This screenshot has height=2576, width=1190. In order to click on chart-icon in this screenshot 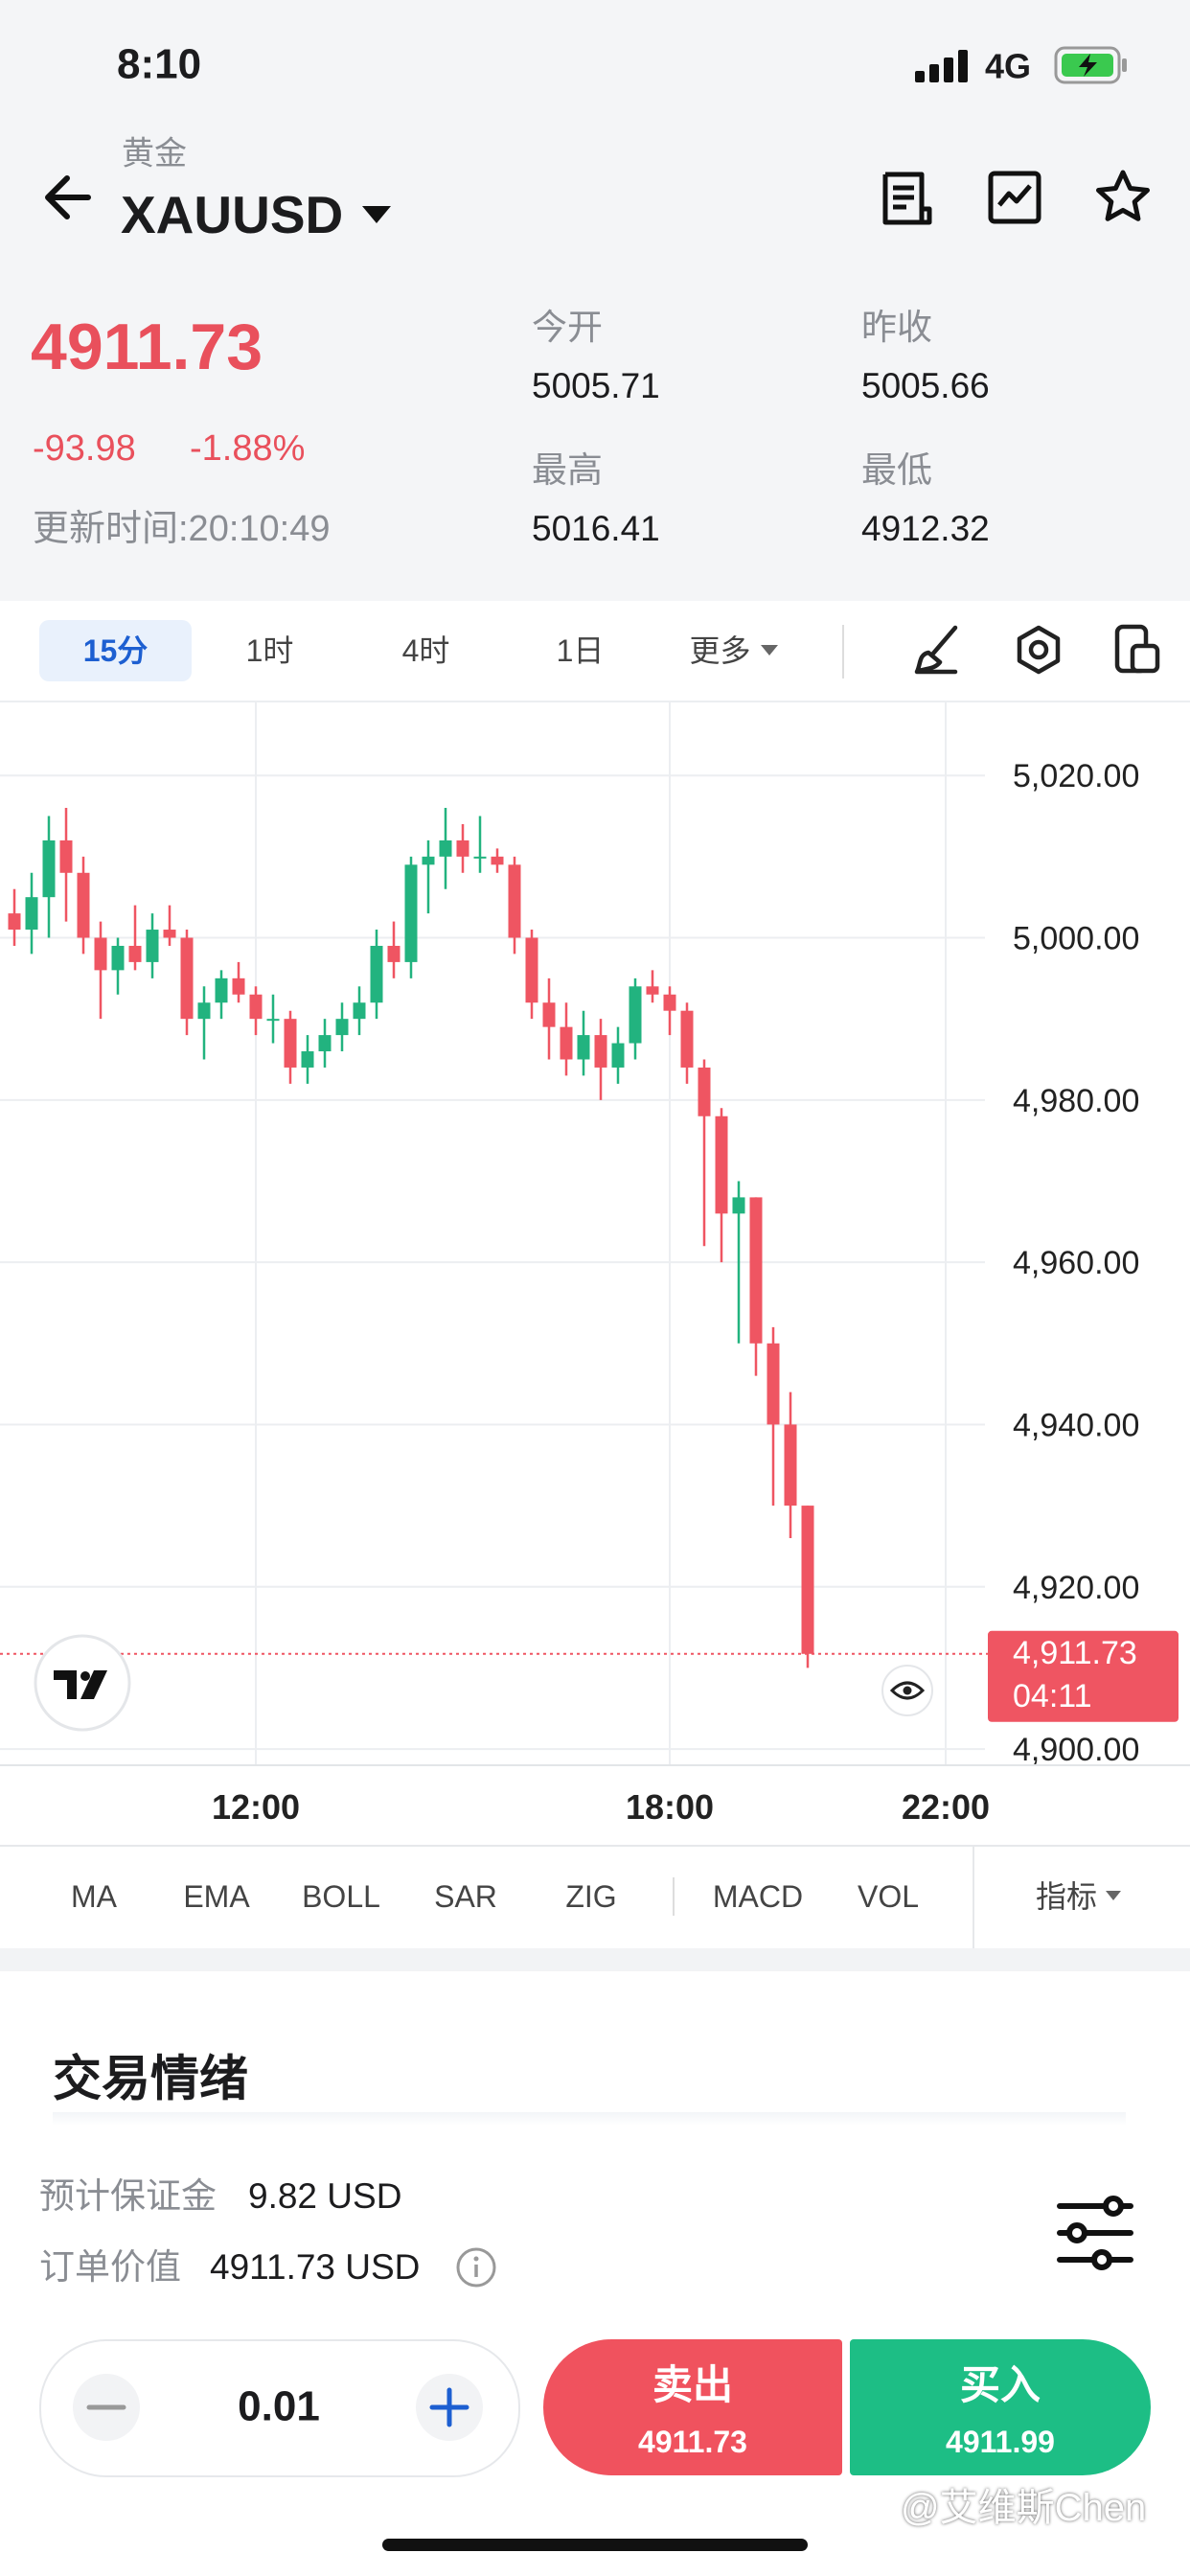, I will do `click(1015, 197)`.